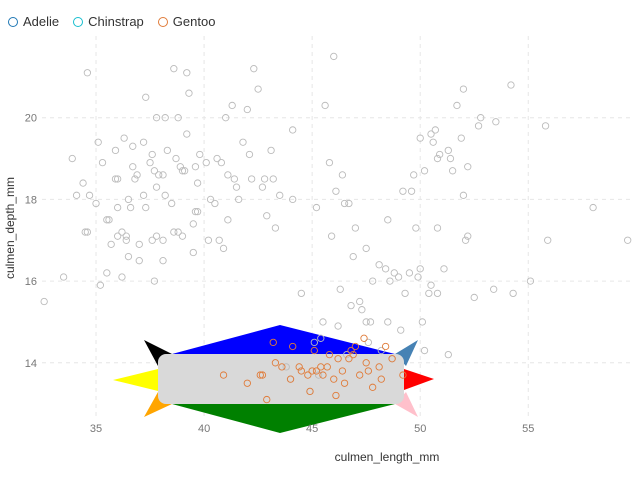 This screenshot has height=480, width=640. I want to click on overlay-center-box, so click(281, 379).